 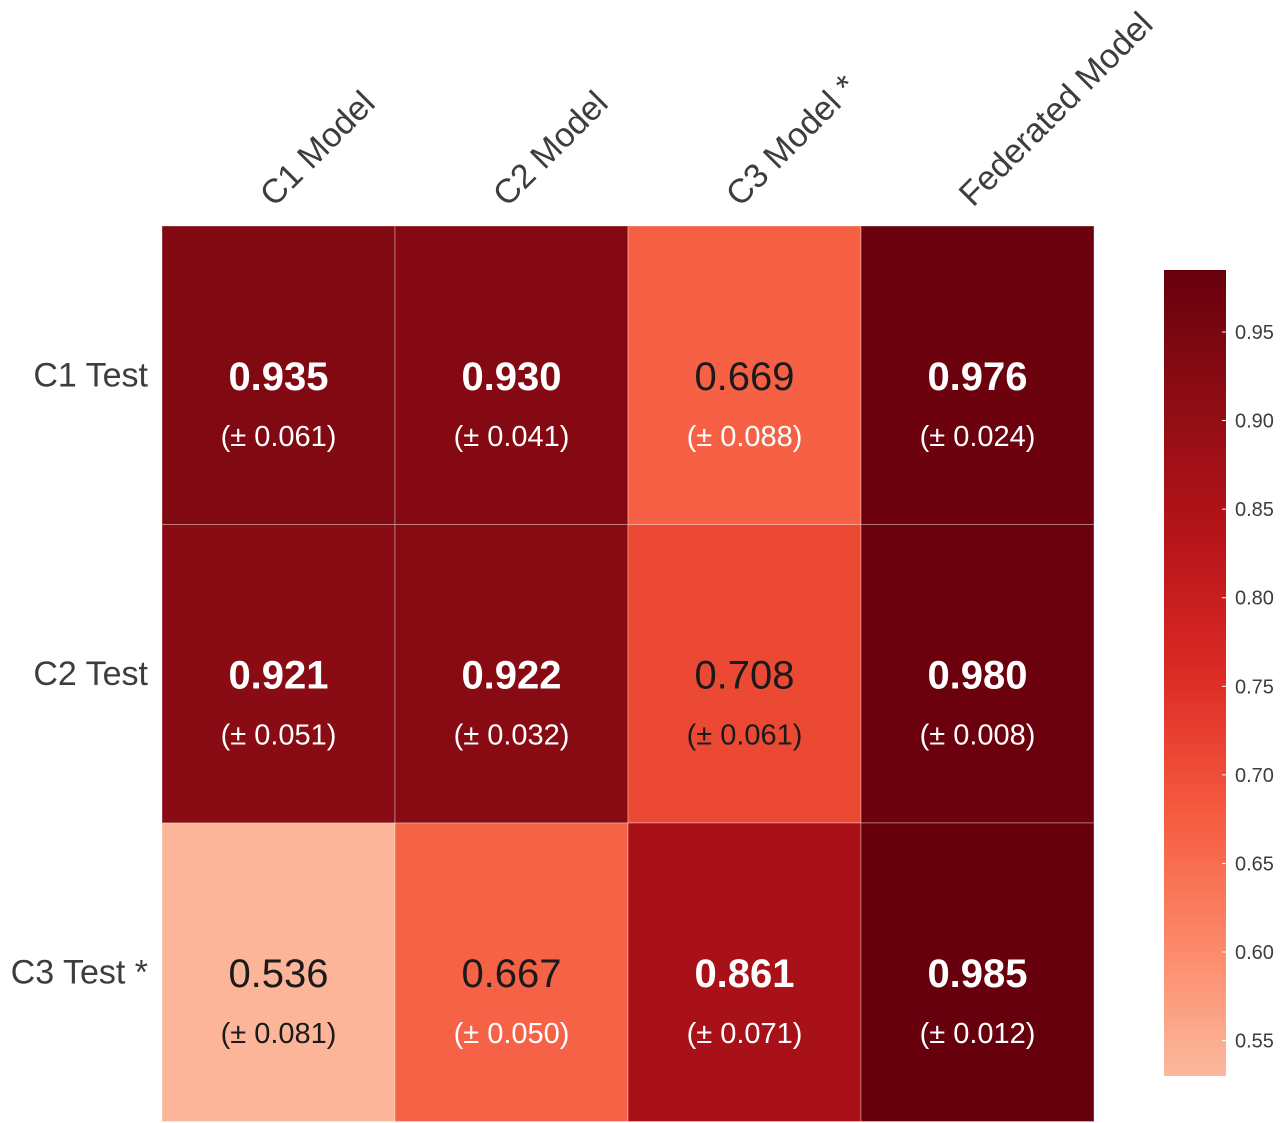 What do you see at coordinates (978, 736) in the screenshot?
I see `cell-error-label: (± 0.008)` at bounding box center [978, 736].